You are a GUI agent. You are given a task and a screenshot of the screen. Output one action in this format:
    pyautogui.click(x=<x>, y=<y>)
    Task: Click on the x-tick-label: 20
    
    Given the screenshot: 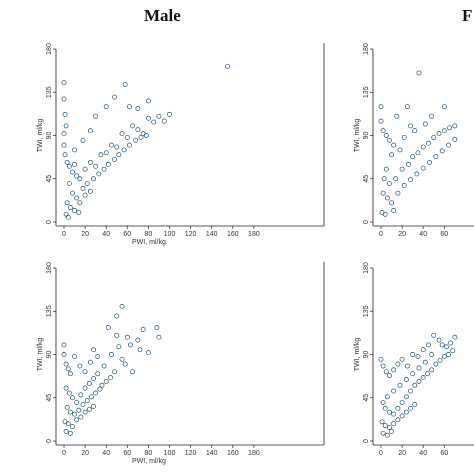 What is the action you would take?
    pyautogui.click(x=402, y=453)
    